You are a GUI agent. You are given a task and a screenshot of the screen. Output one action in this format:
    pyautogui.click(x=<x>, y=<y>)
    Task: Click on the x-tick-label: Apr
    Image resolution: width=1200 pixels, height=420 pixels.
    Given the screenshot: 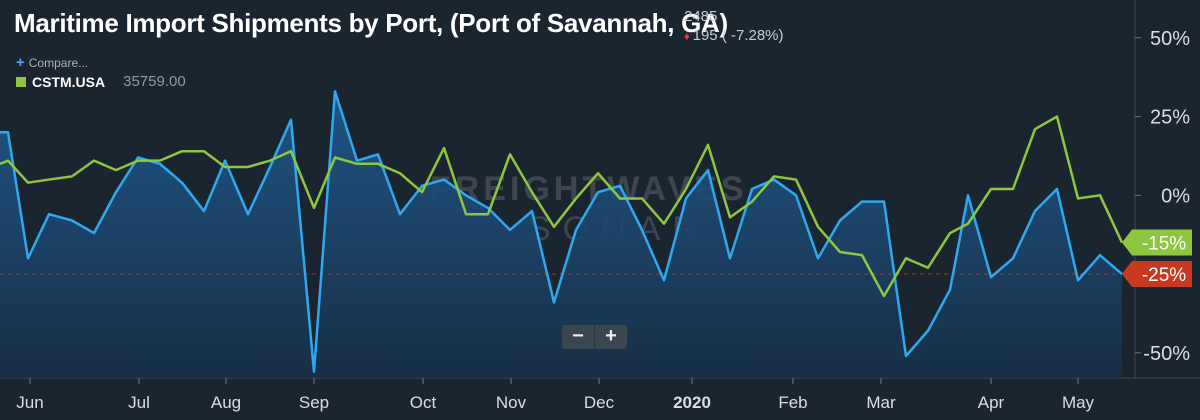 What is the action you would take?
    pyautogui.click(x=991, y=402)
    